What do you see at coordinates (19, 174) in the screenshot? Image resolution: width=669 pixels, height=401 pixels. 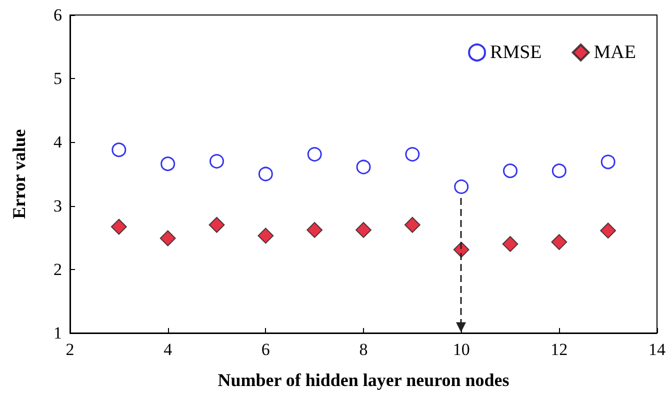 I see `y-axis-title: Error value` at bounding box center [19, 174].